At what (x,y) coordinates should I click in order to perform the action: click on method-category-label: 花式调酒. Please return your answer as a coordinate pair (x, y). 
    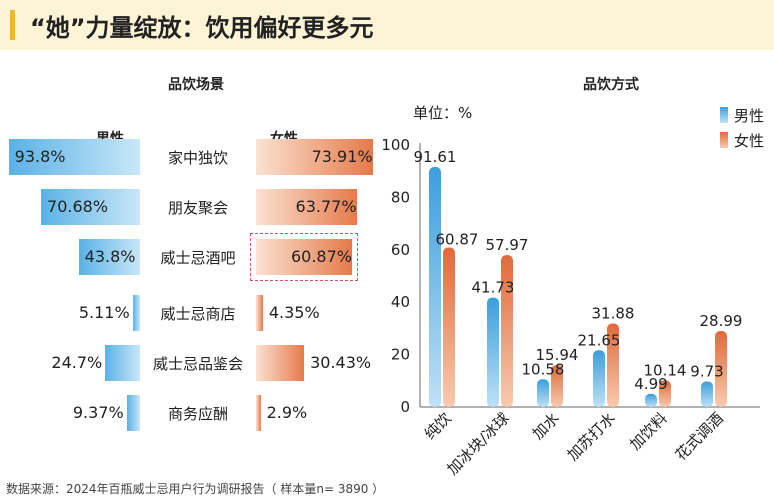
    Looking at the image, I should click on (699, 436).